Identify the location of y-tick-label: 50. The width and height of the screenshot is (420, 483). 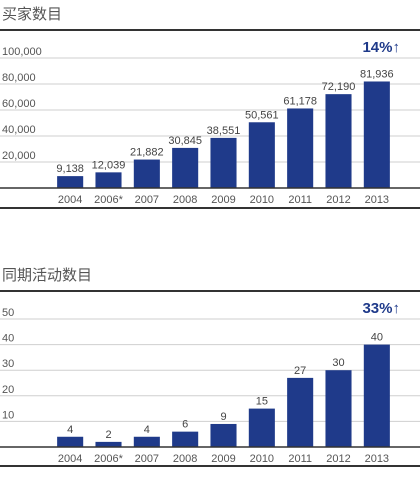
(8, 313).